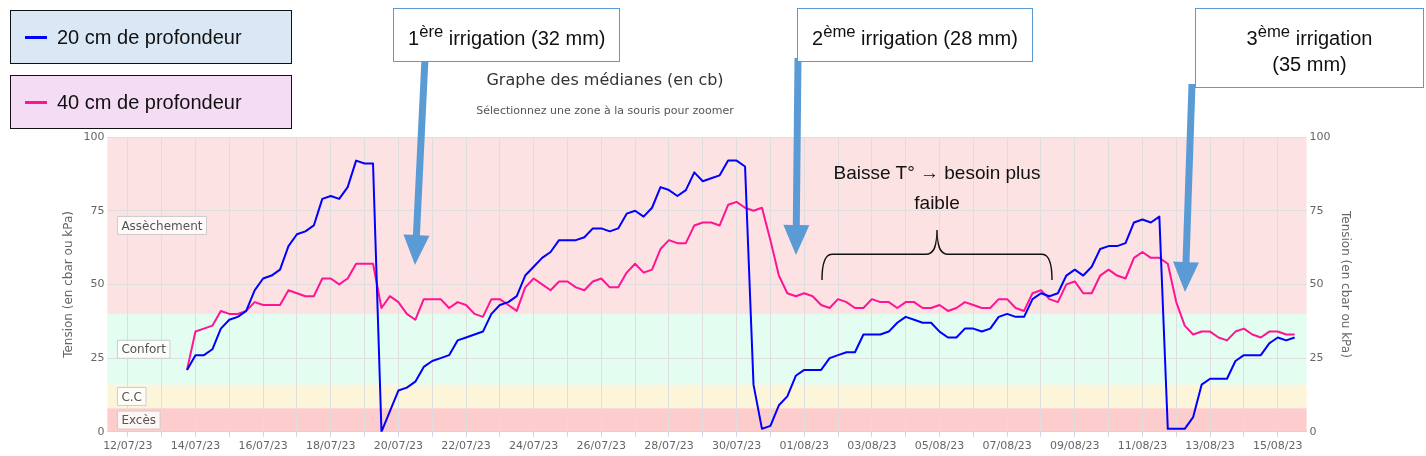  What do you see at coordinates (128, 446) in the screenshot?
I see `x-tick-label: 12/07/23` at bounding box center [128, 446].